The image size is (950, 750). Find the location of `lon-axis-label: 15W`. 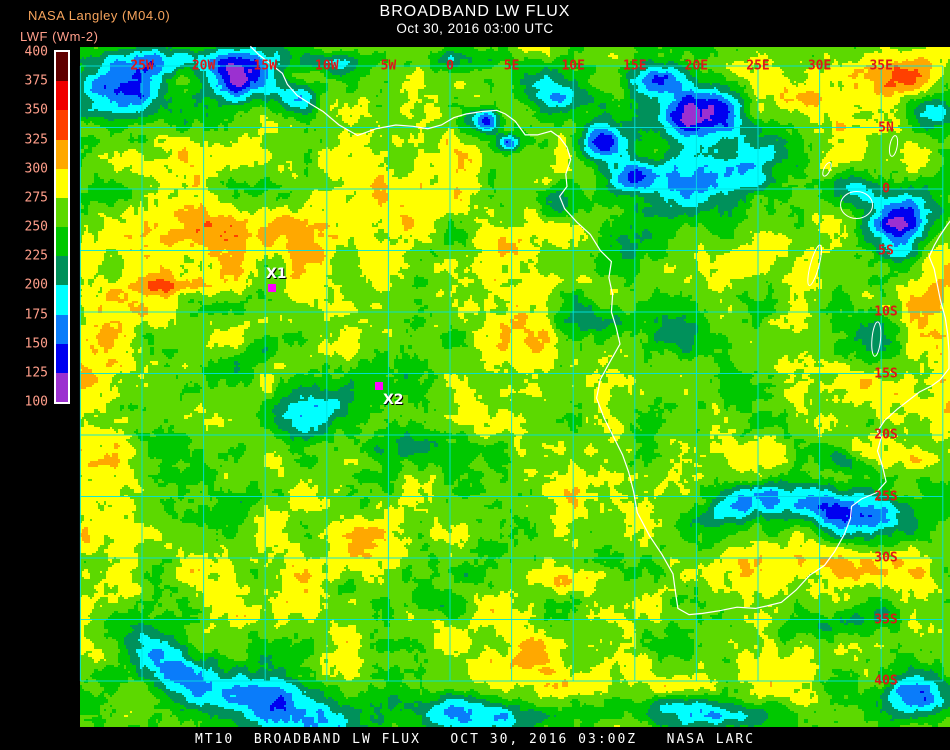

lon-axis-label: 15W is located at coordinates (265, 66).